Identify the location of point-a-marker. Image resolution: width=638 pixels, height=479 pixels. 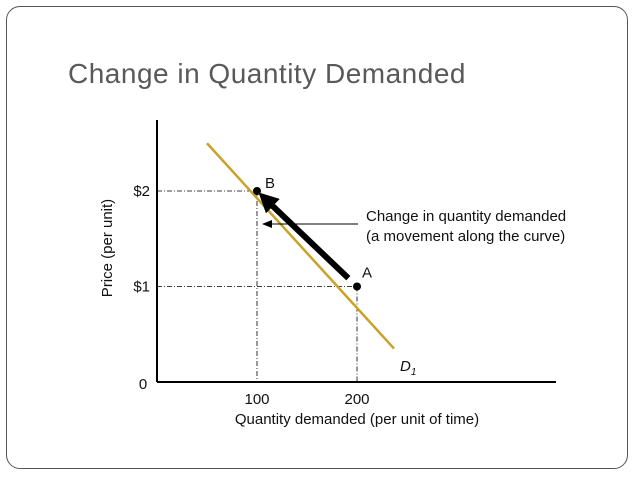
(357, 286).